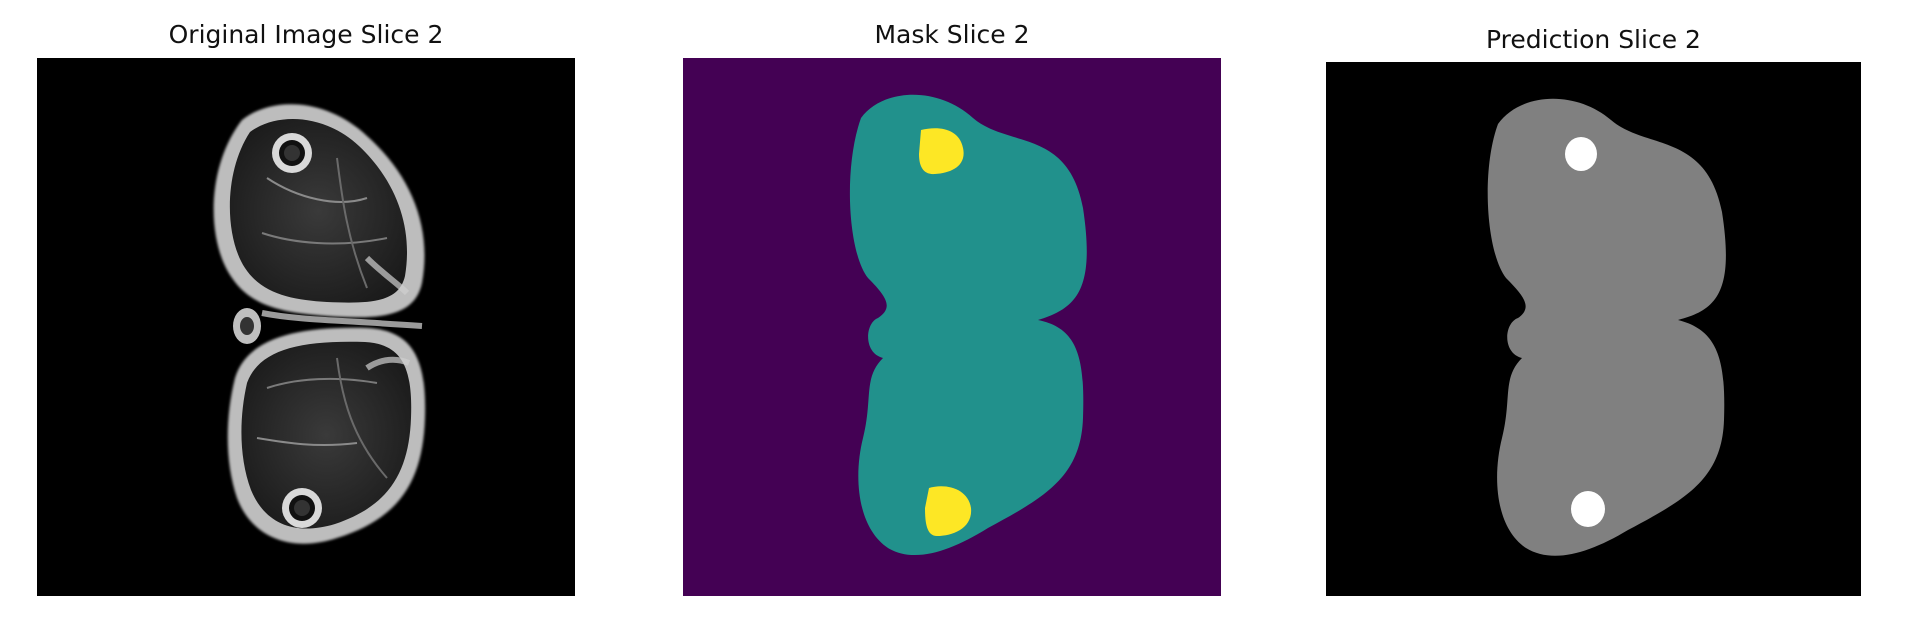 The width and height of the screenshot is (1908, 622). I want to click on panel-title: Mask Slice 2, so click(952, 34).